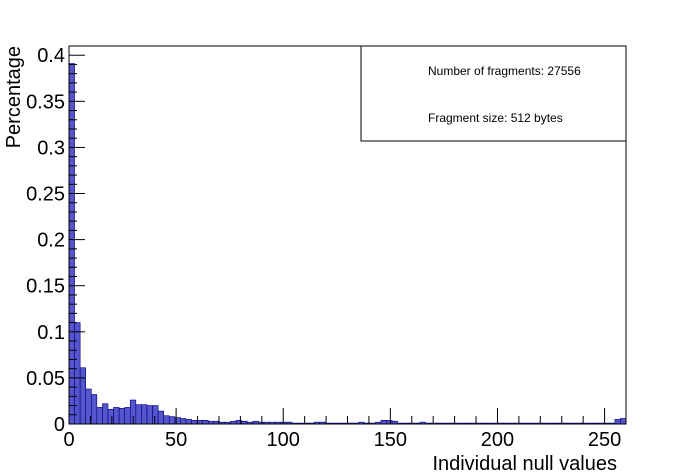  What do you see at coordinates (504, 71) in the screenshot?
I see `legend-fragment-count: Number of fragments: 27556` at bounding box center [504, 71].